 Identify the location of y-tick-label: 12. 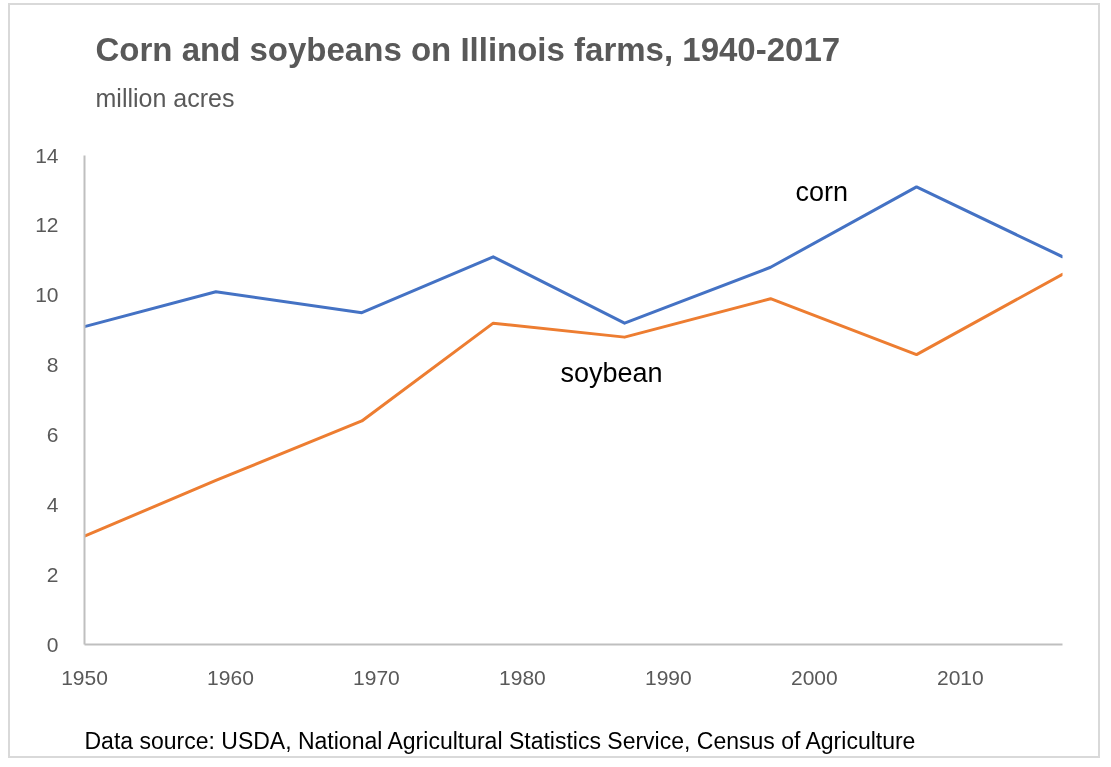
(47, 225).